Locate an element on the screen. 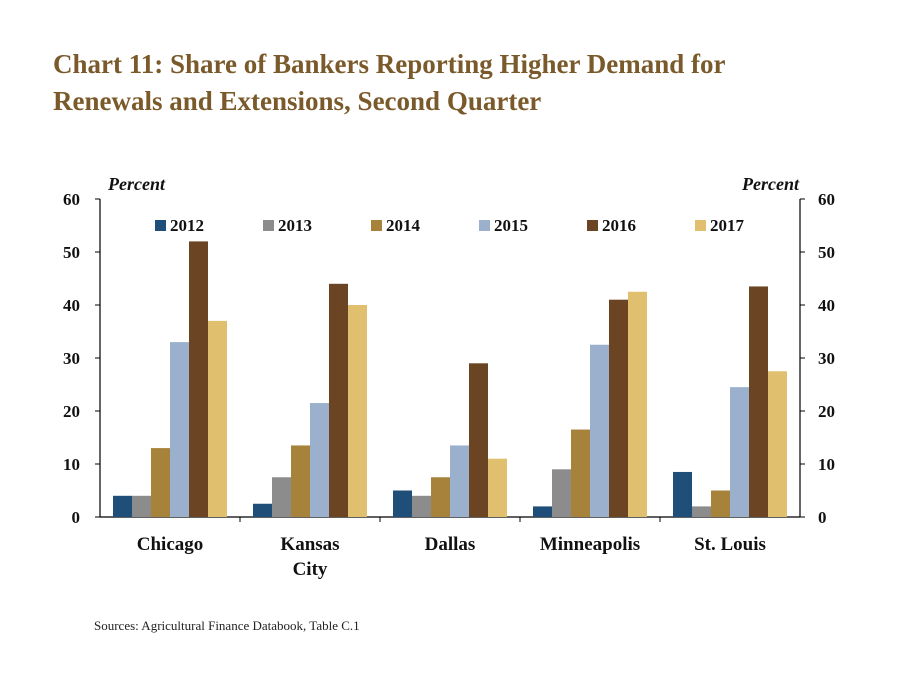 The width and height of the screenshot is (898, 674). bar-2017-kansas-city is located at coordinates (357, 411).